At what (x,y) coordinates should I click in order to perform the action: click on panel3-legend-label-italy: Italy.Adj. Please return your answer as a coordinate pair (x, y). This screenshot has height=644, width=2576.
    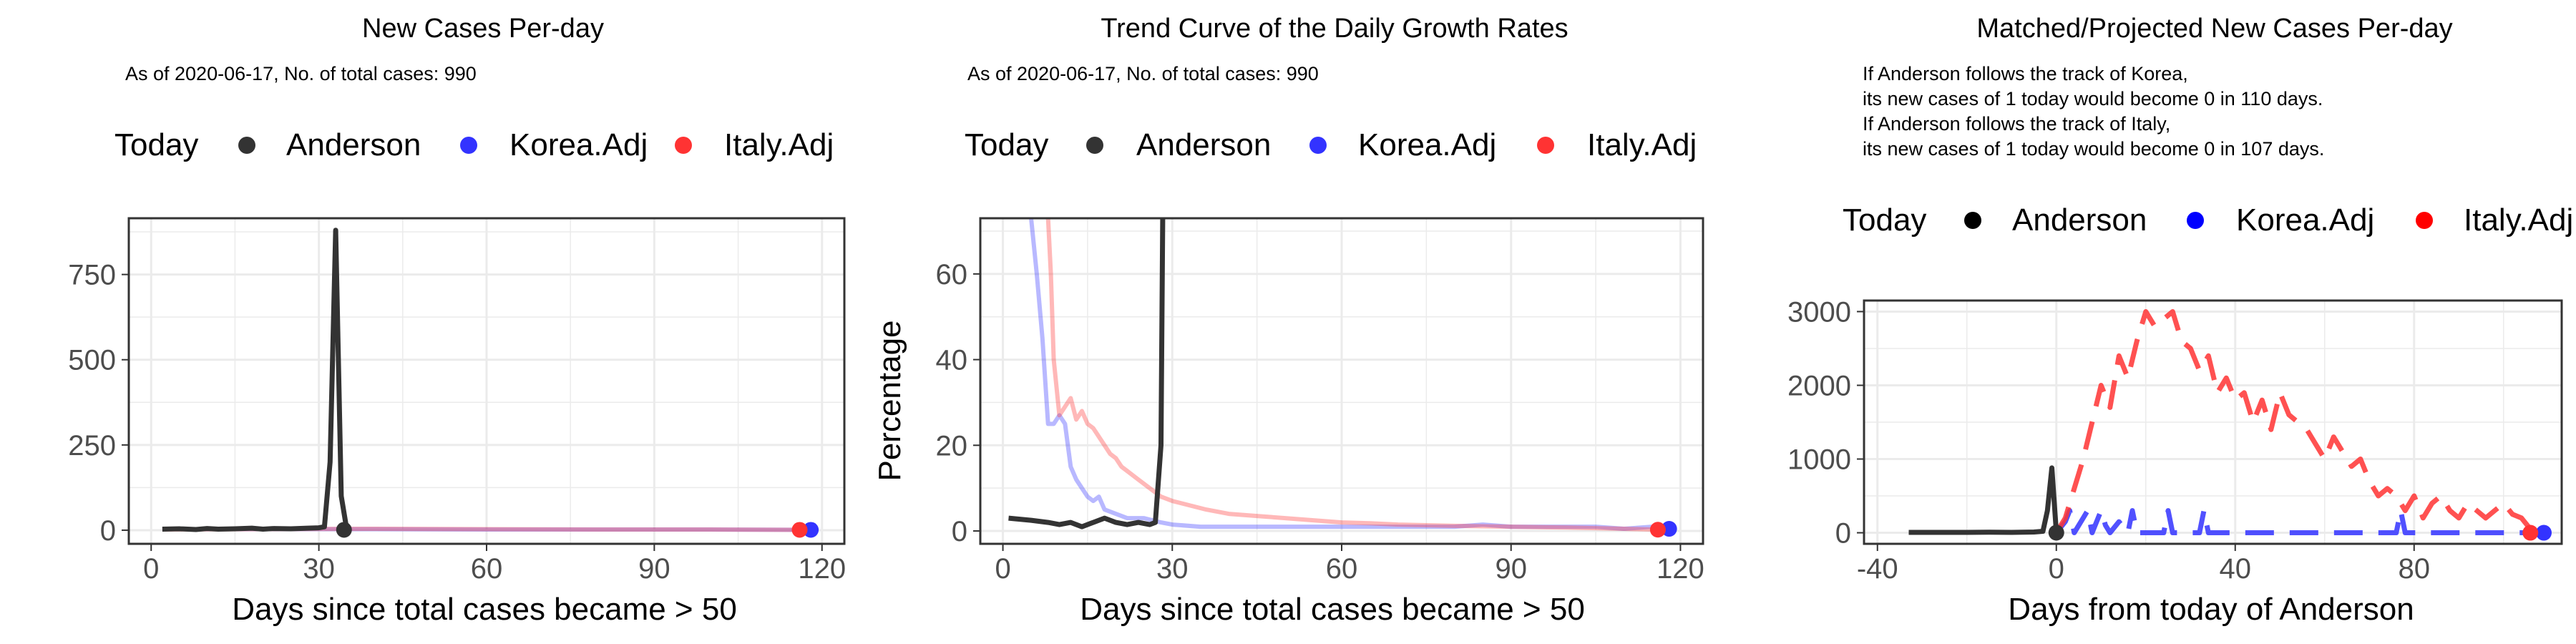
    Looking at the image, I should click on (2518, 220).